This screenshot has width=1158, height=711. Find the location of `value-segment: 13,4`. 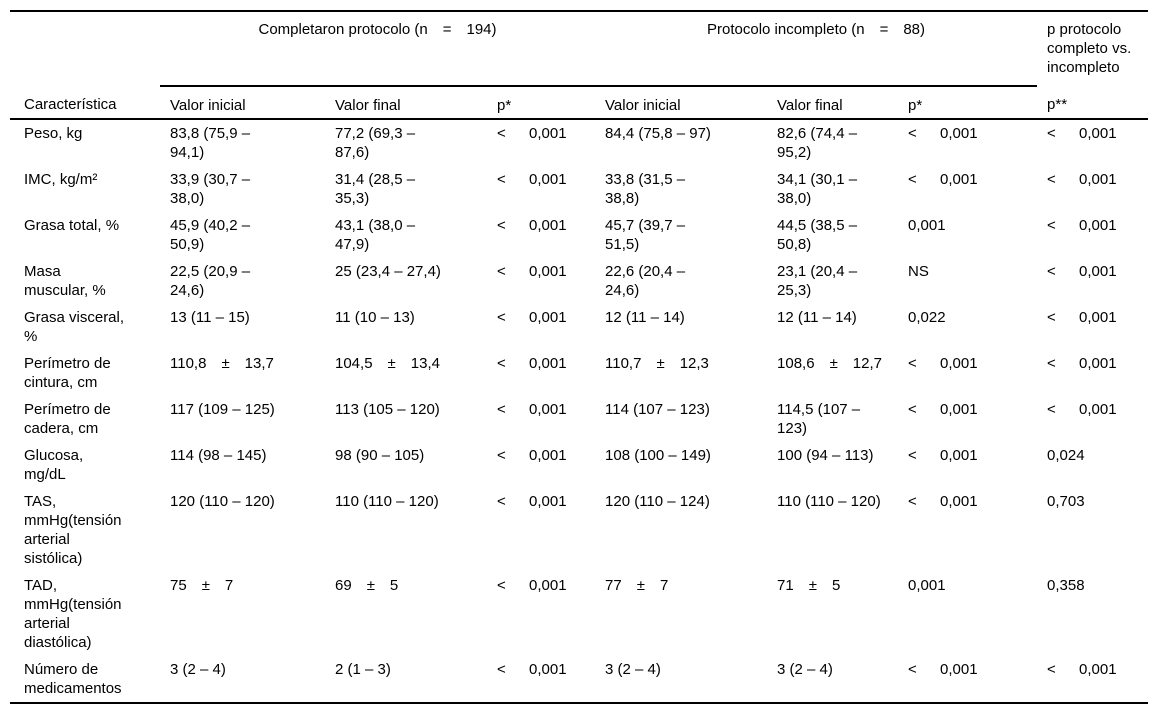

value-segment: 13,4 is located at coordinates (425, 363).